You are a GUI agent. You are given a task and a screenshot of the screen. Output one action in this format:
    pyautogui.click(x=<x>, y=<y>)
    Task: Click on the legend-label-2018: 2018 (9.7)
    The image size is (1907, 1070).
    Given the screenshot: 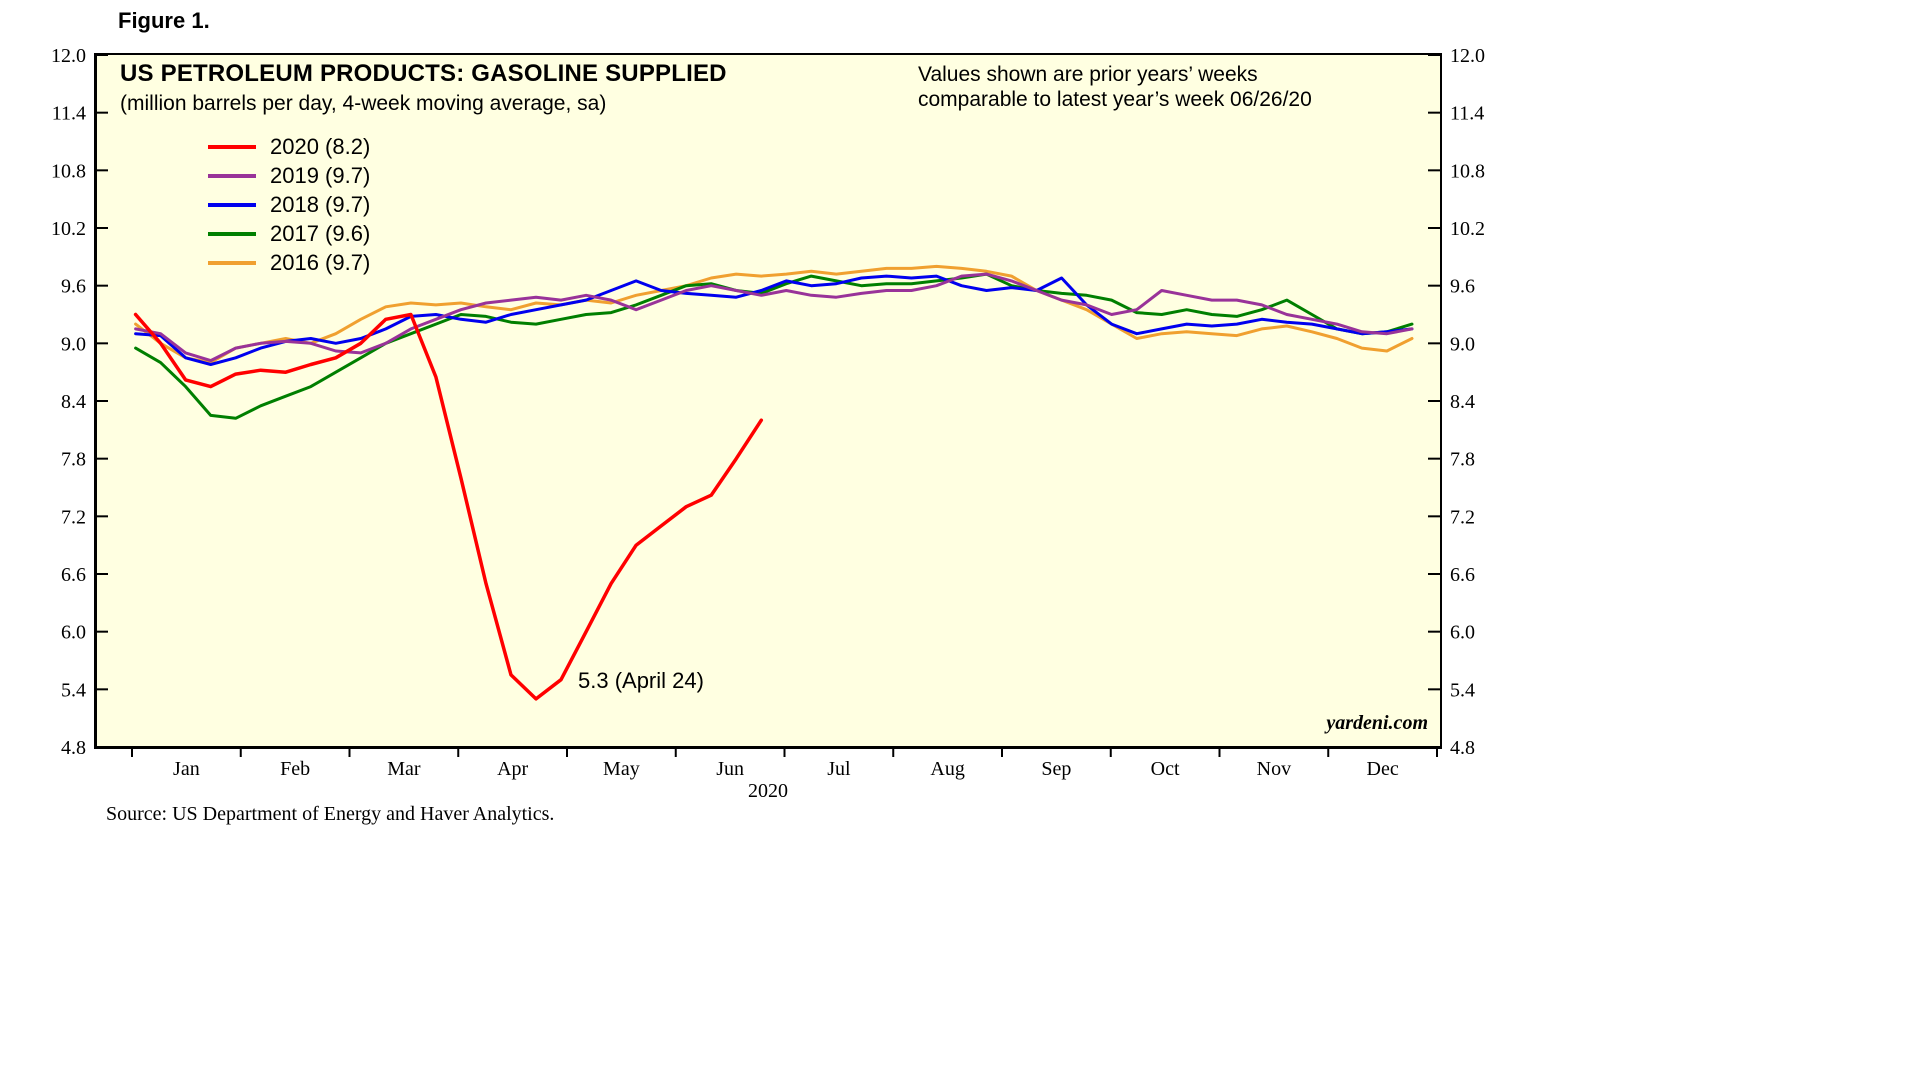 What is the action you would take?
    pyautogui.click(x=320, y=204)
    